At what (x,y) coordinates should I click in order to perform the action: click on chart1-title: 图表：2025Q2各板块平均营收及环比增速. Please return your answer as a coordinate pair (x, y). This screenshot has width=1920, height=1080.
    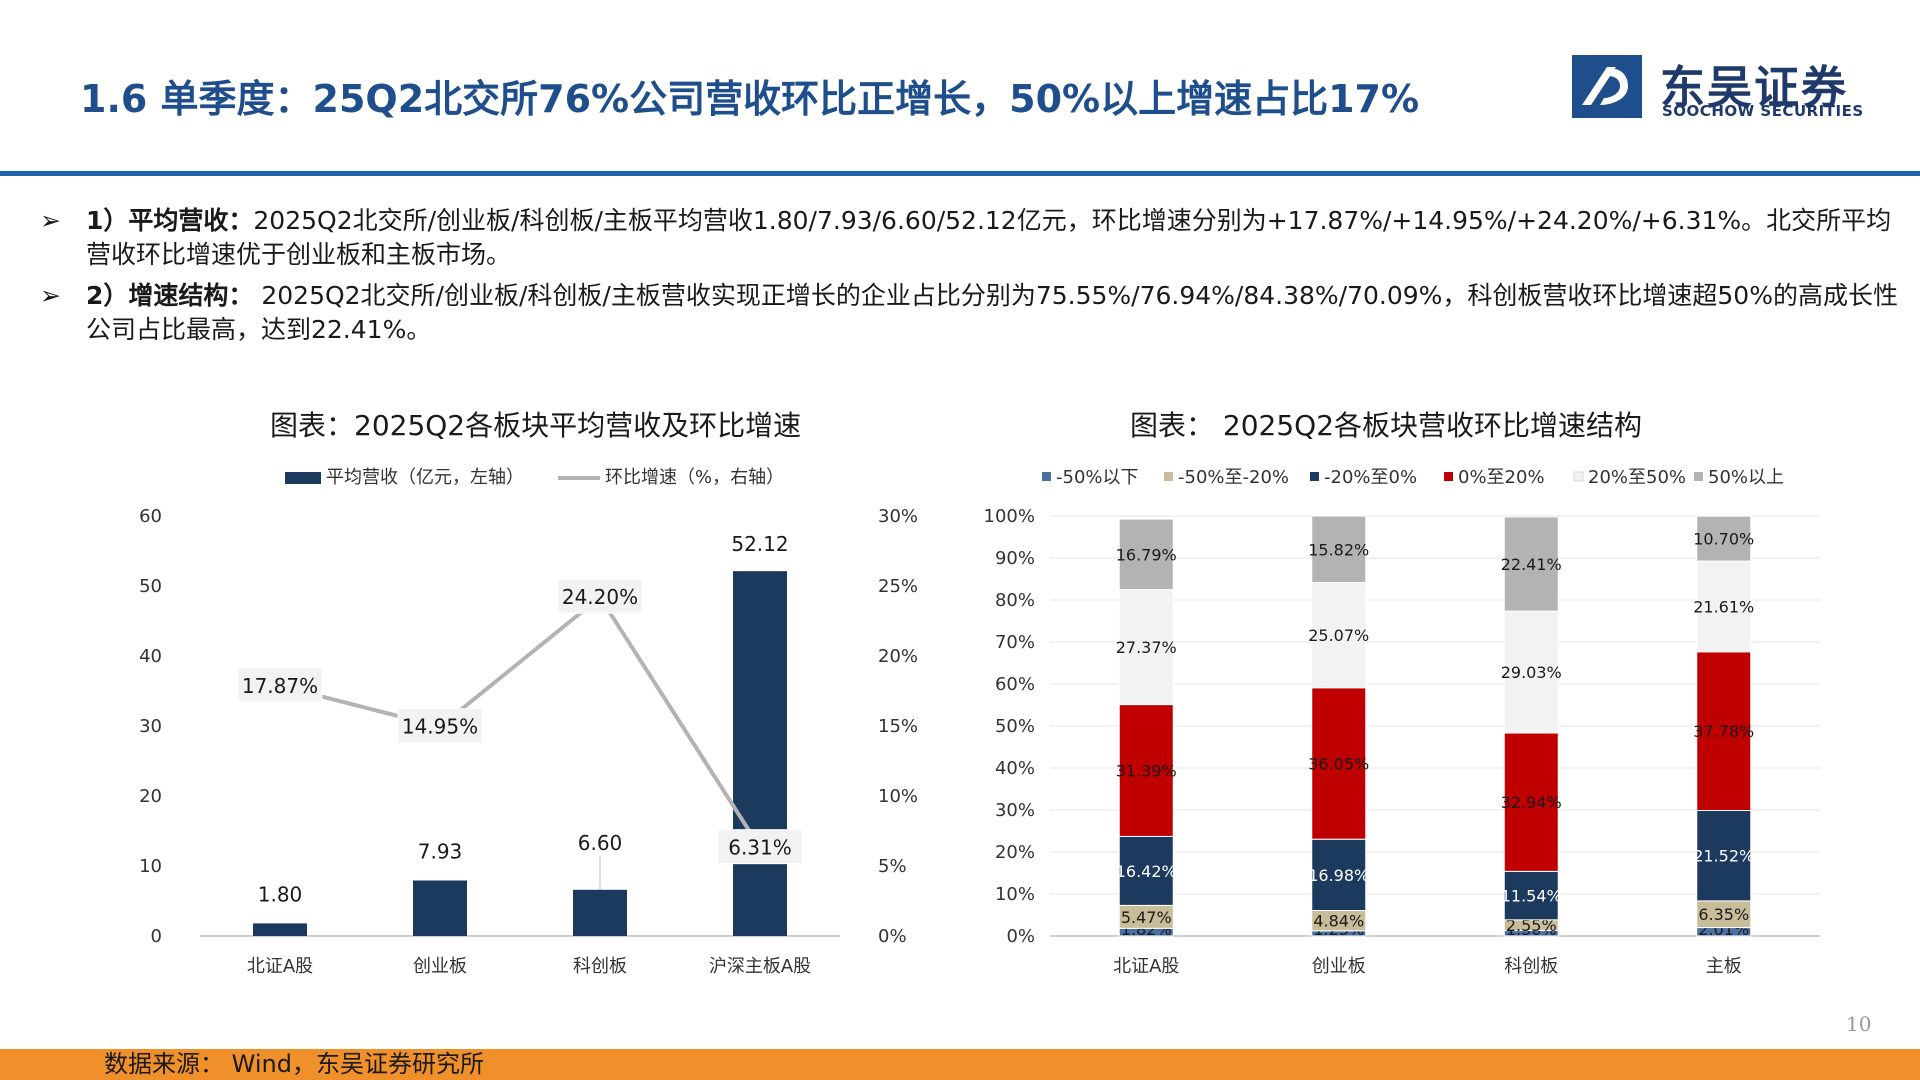
    Looking at the image, I should click on (536, 425).